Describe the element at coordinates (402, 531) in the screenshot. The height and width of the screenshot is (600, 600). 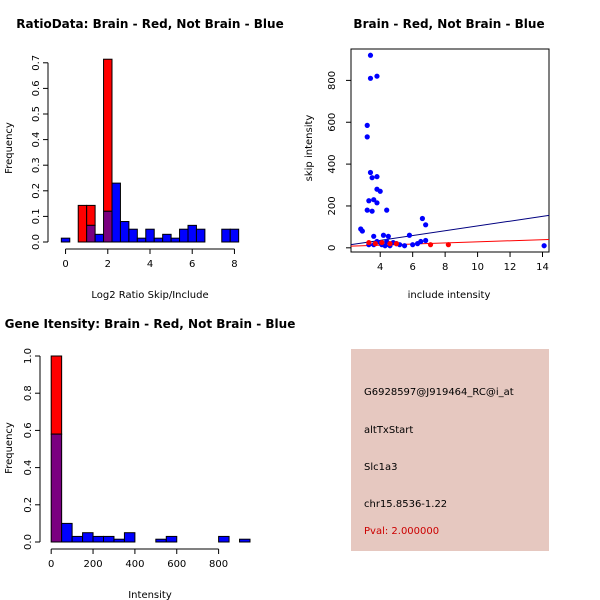
I see `pval-text: Pval: 2.000000` at that location.